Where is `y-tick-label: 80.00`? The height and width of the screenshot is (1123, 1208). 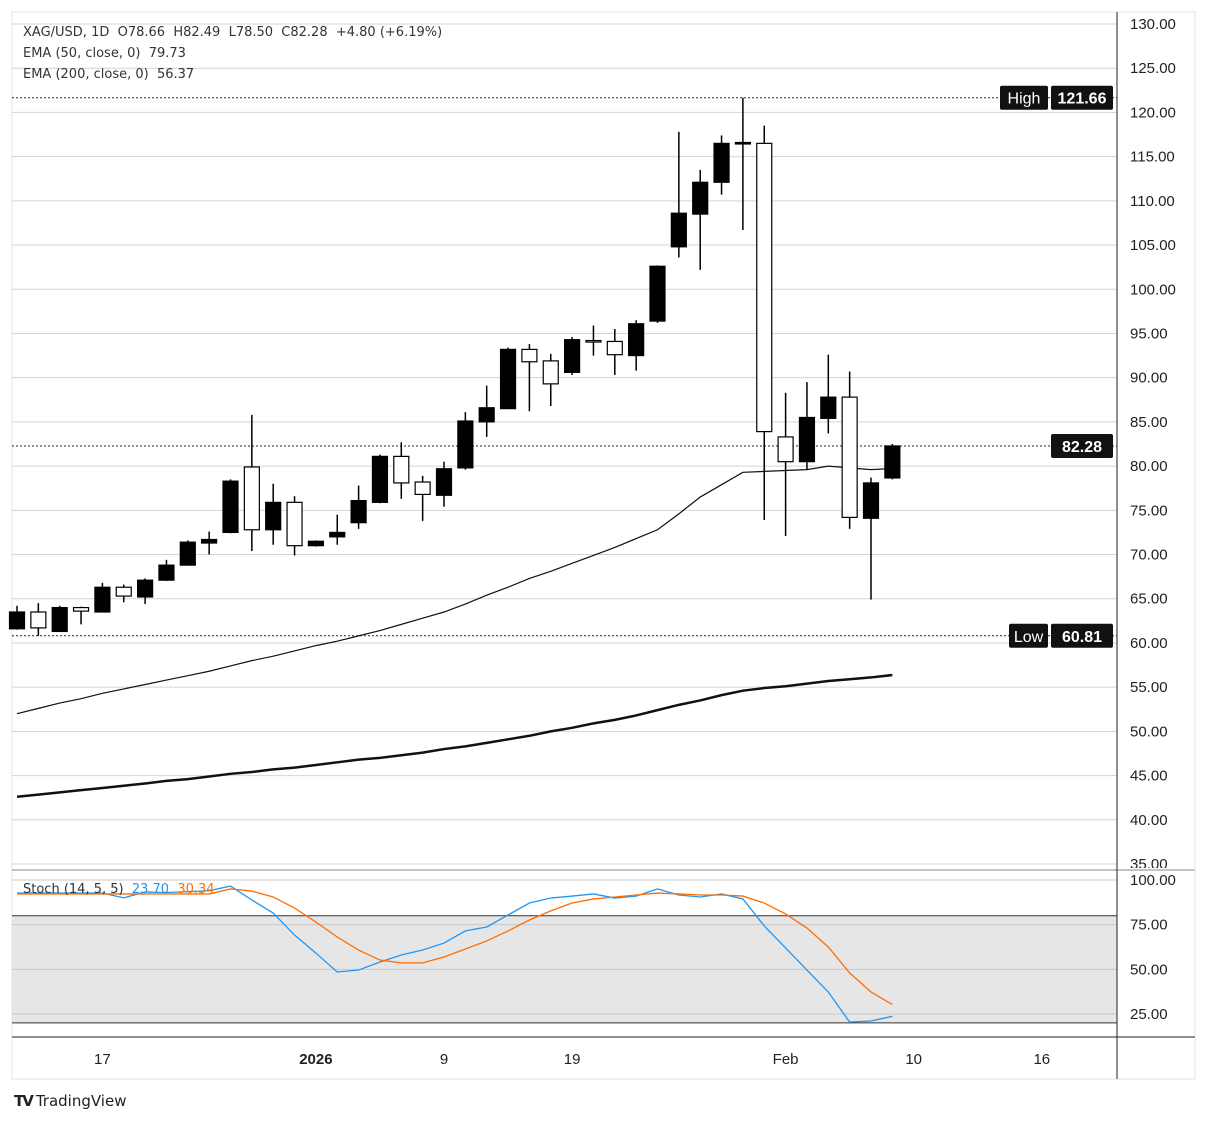 y-tick-label: 80.00 is located at coordinates (1149, 466).